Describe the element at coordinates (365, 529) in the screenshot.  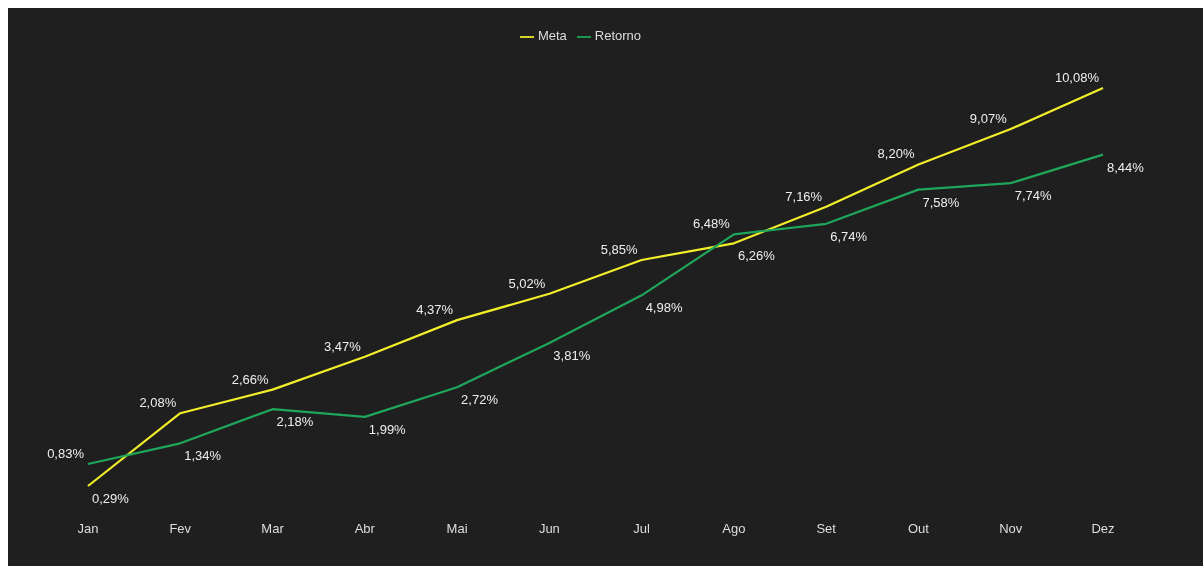
I see `x-tick-label: Abr` at that location.